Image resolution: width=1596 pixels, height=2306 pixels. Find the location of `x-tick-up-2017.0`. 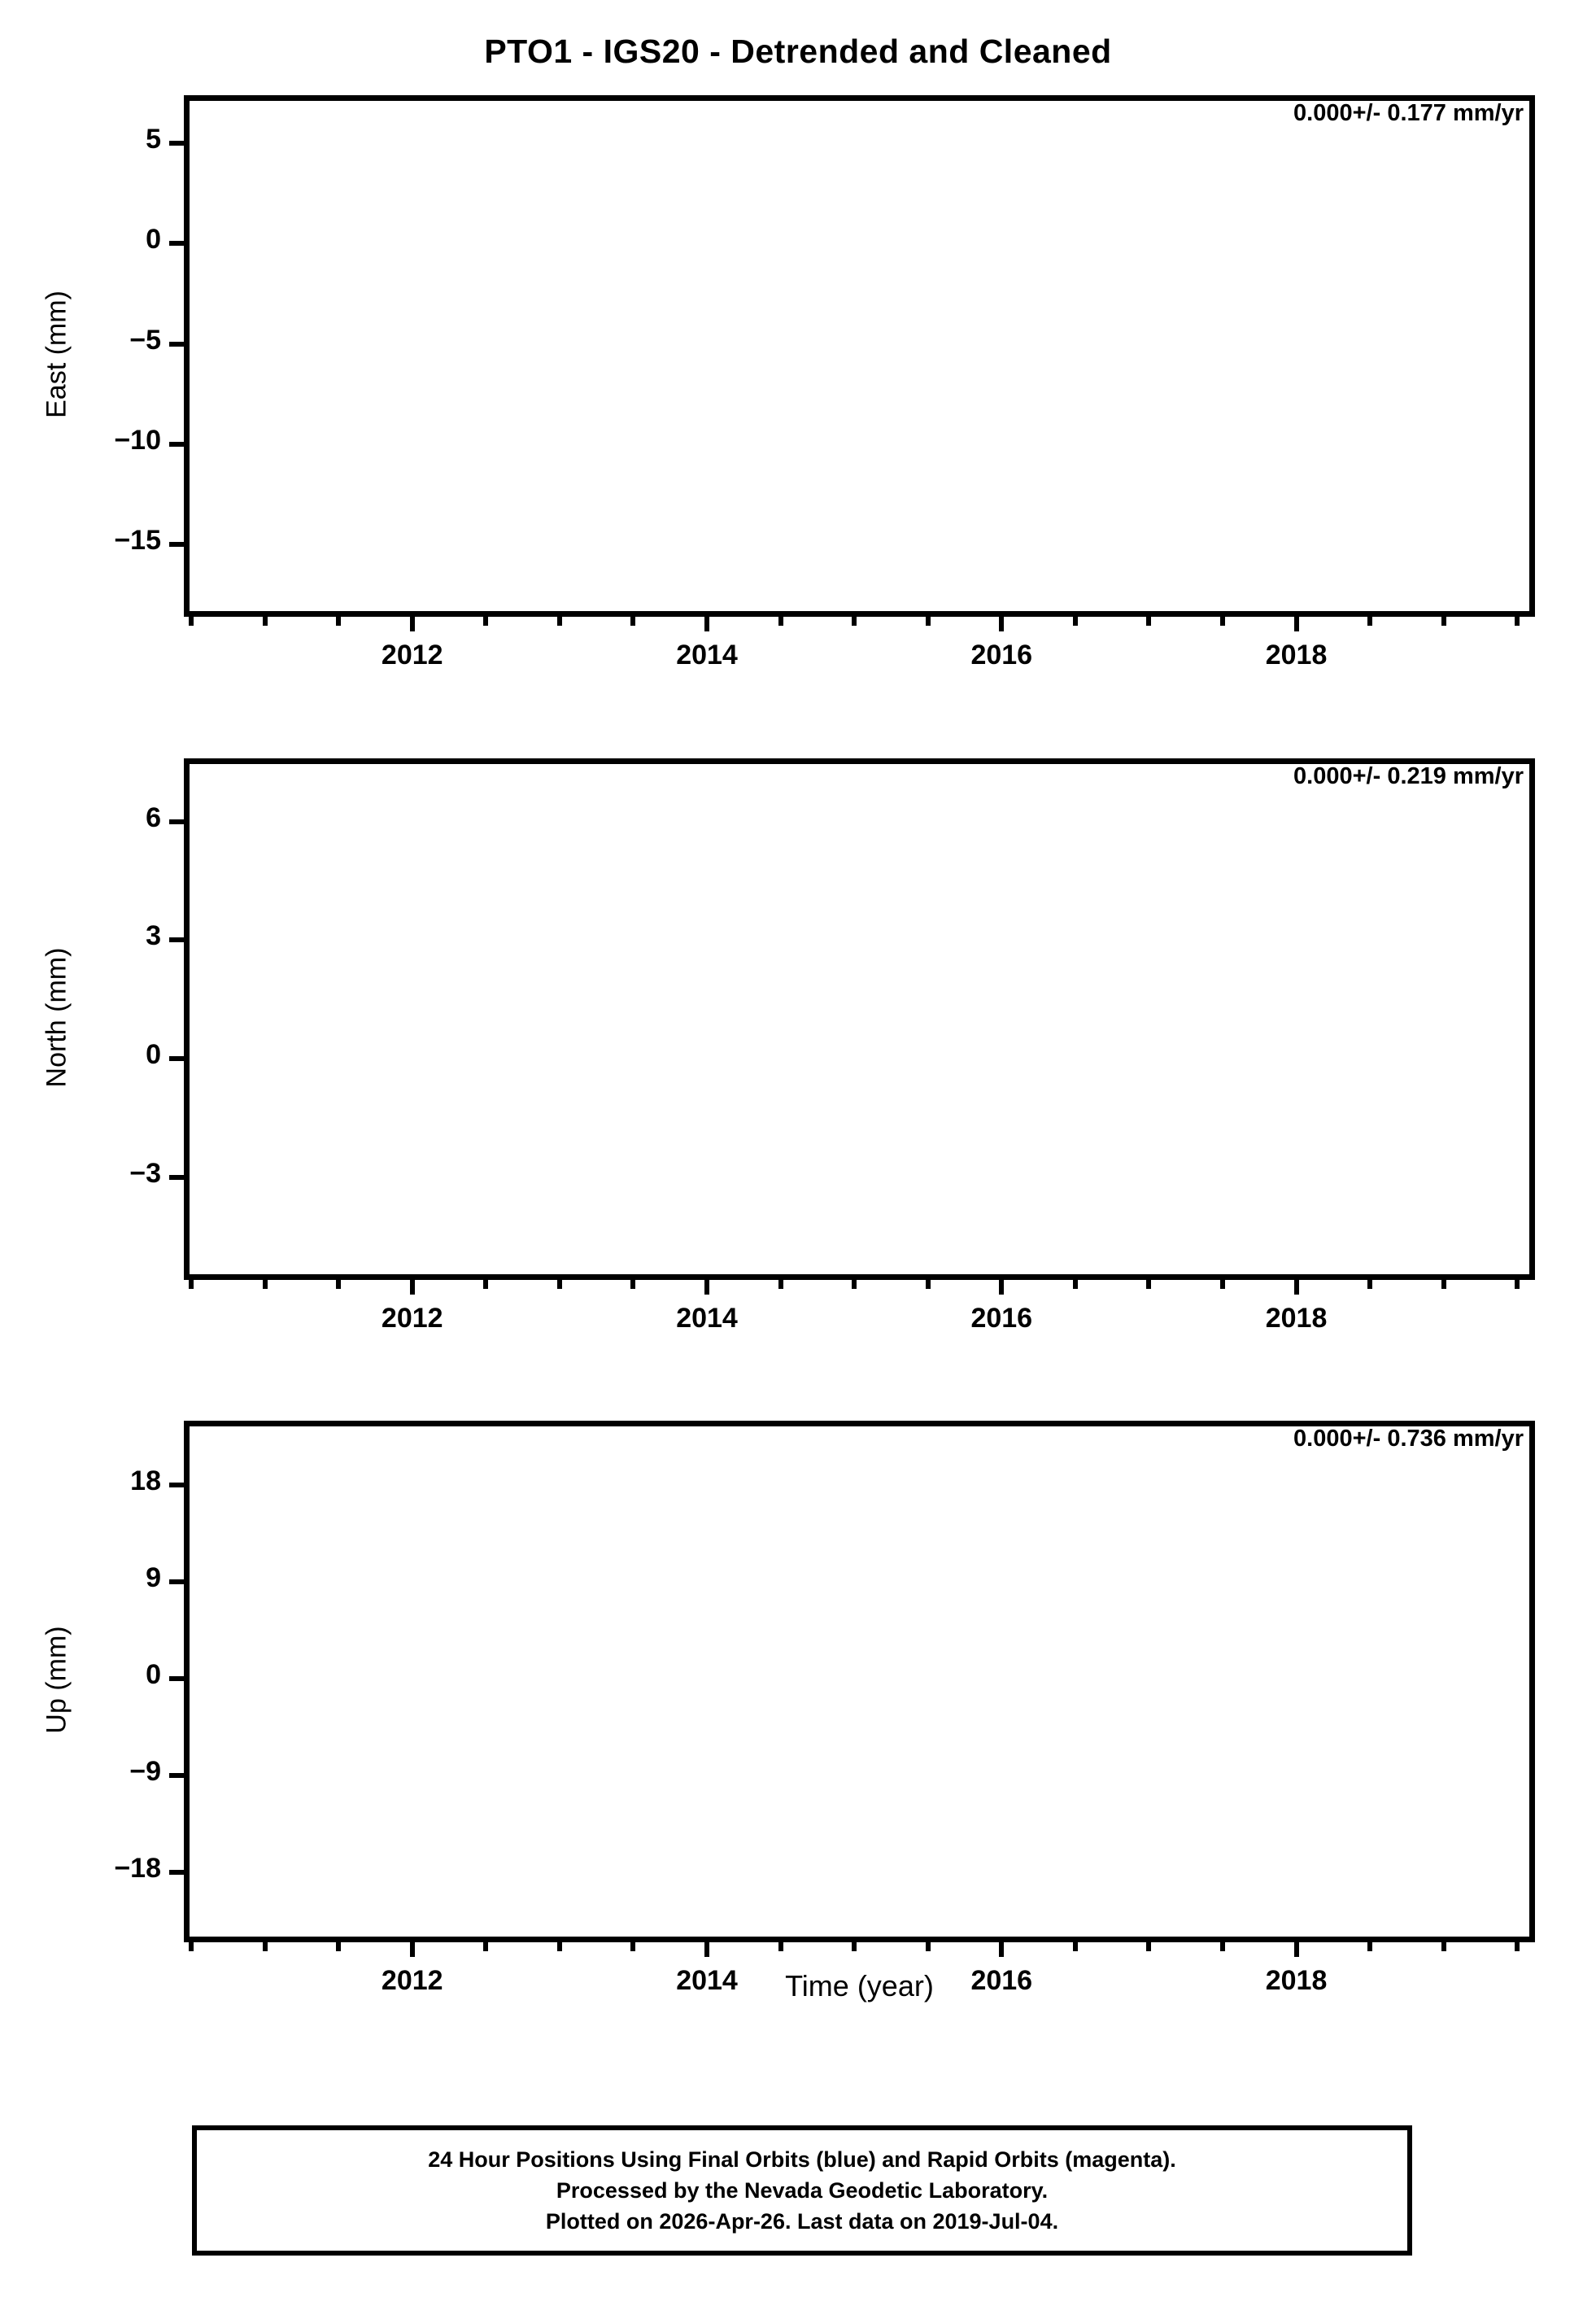

x-tick-up-2017.0 is located at coordinates (1149, 1947).